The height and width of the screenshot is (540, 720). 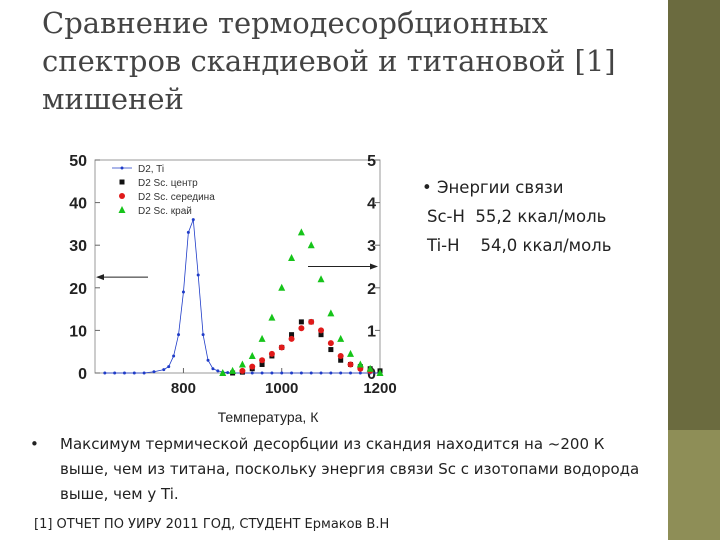 What do you see at coordinates (78, 331) in the screenshot?
I see `y-left-tick-label: 10` at bounding box center [78, 331].